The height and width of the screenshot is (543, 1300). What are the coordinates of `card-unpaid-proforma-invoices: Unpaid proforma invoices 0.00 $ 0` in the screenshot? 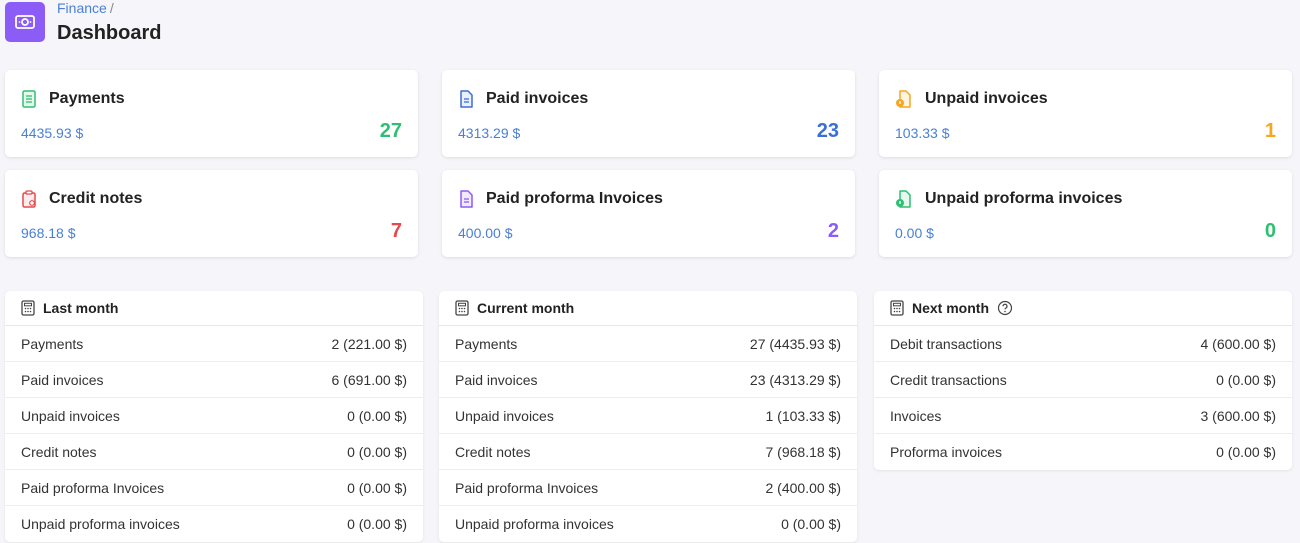 It's located at (1085, 213).